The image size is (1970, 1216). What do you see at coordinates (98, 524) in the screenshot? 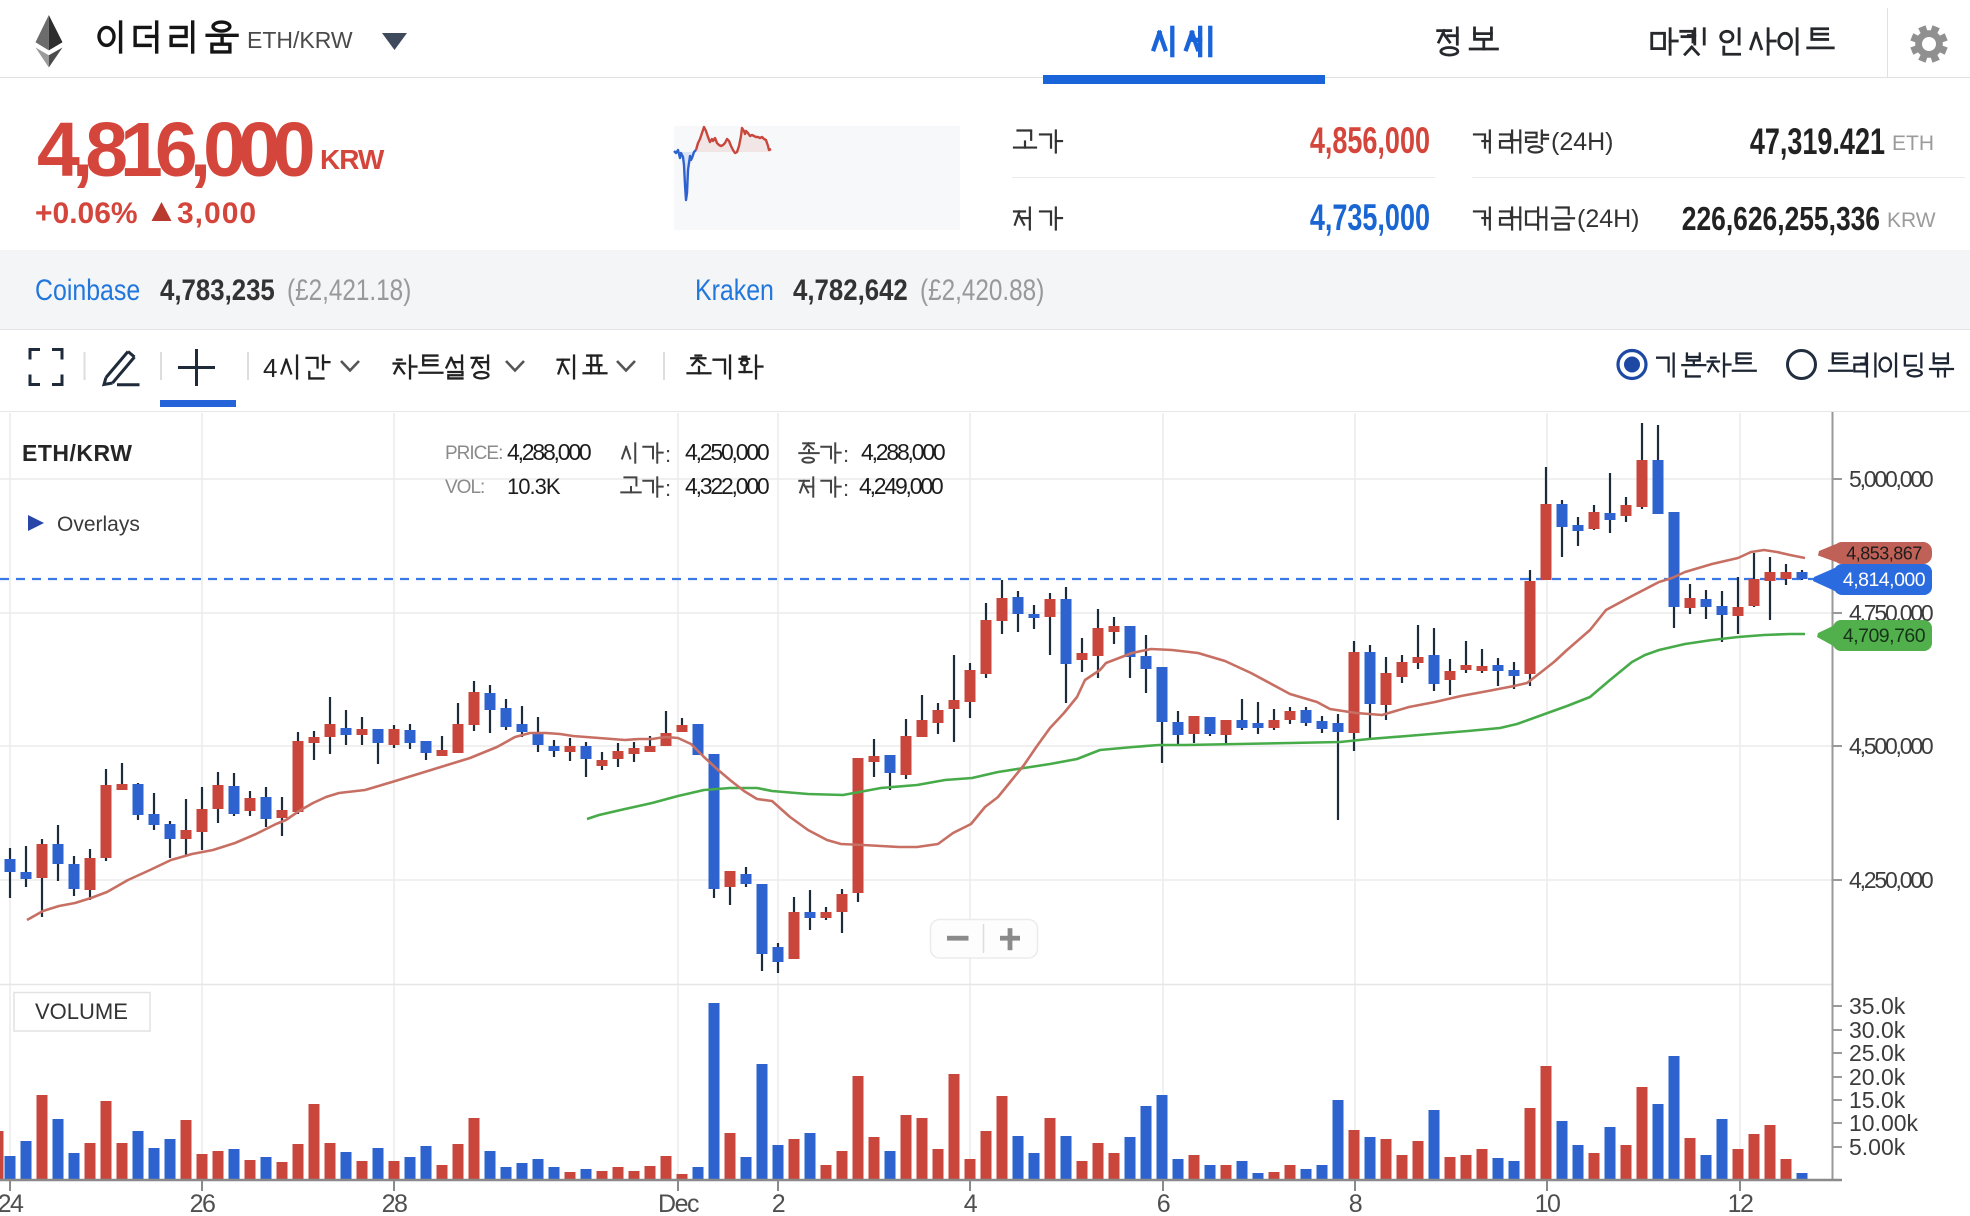
I see `svg-text: Overlays` at bounding box center [98, 524].